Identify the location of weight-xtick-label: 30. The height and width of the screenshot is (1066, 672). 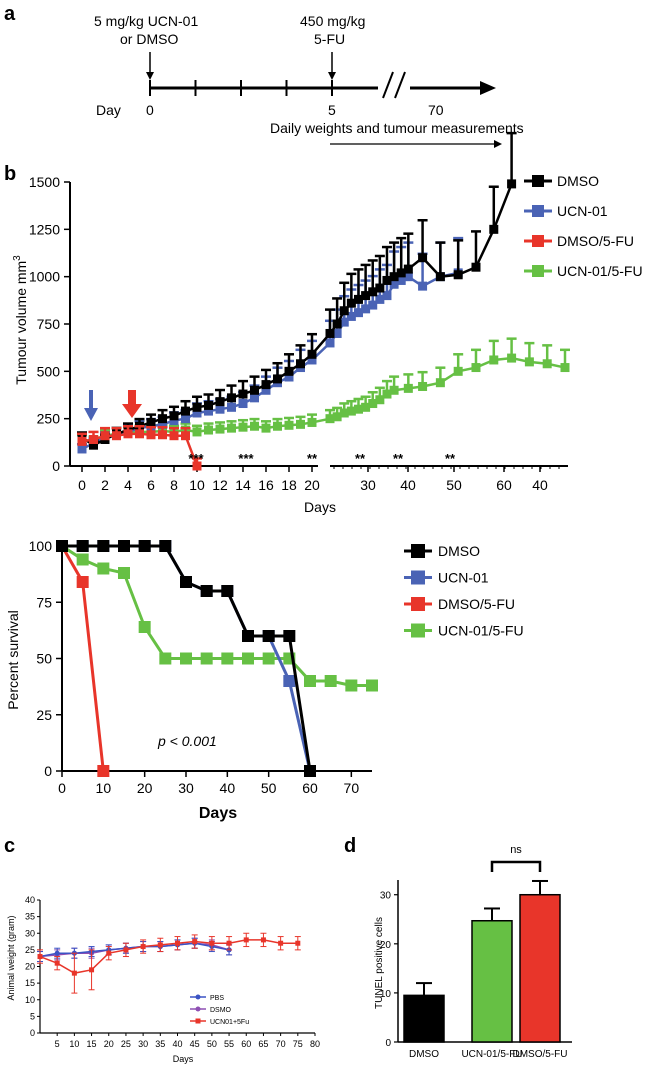
(143, 1044).